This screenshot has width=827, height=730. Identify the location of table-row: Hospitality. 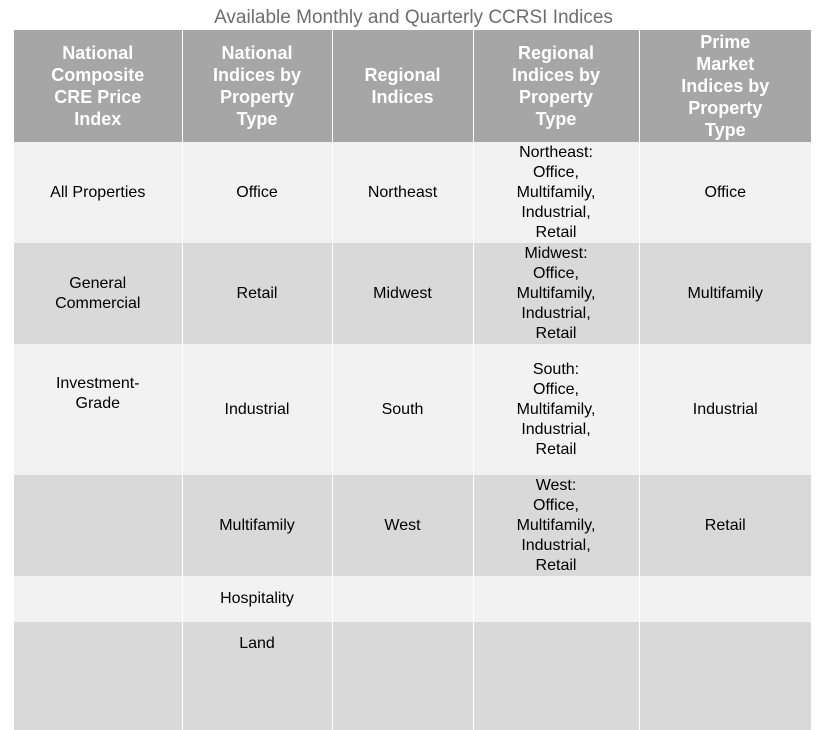
(412, 599).